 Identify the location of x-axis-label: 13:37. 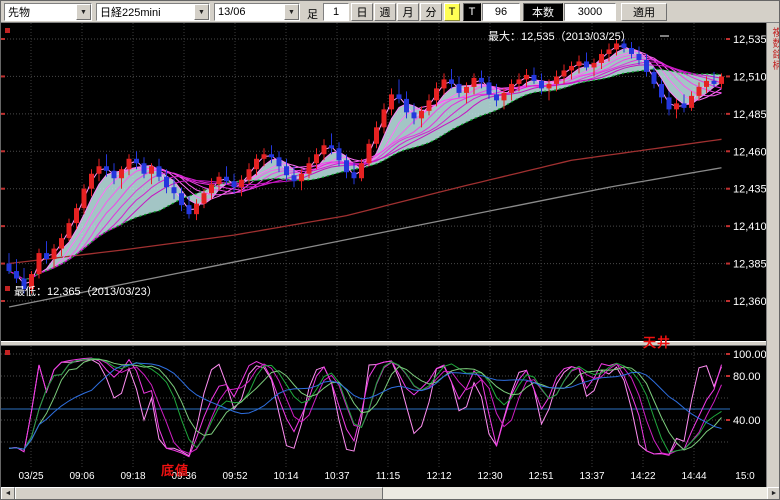
(592, 476).